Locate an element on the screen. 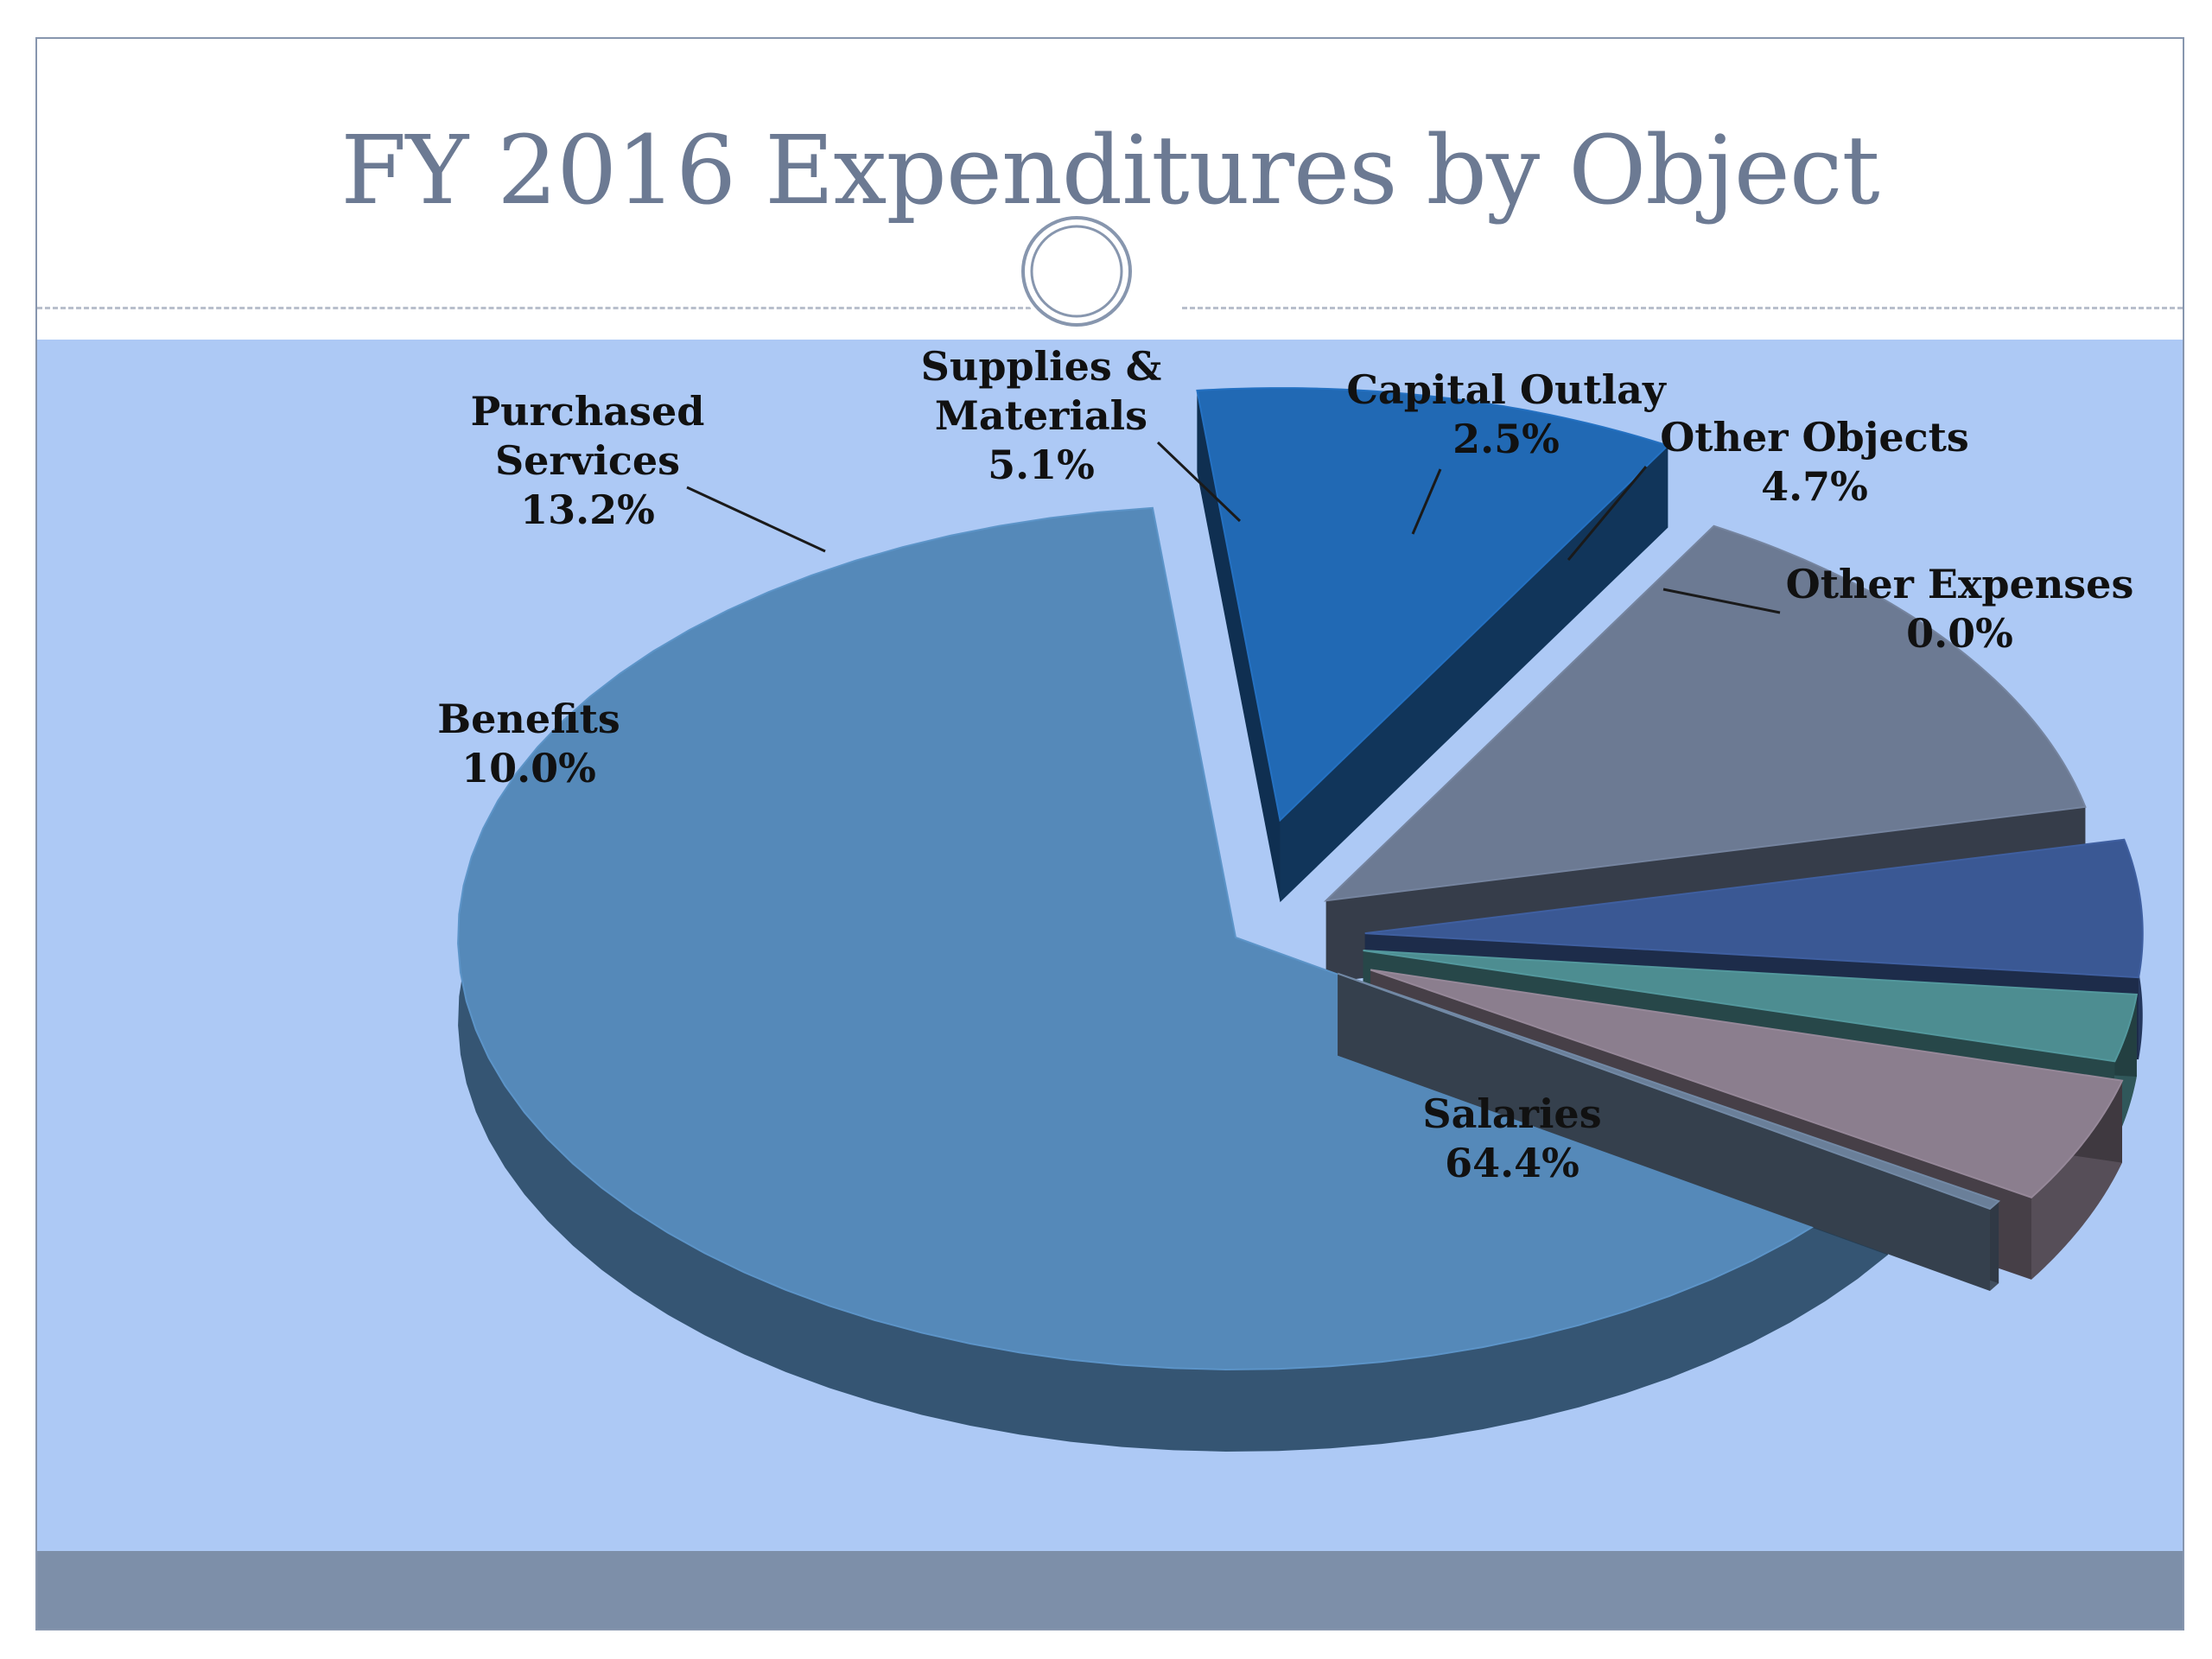  circle-ornament-icon is located at coordinates (1076, 271).